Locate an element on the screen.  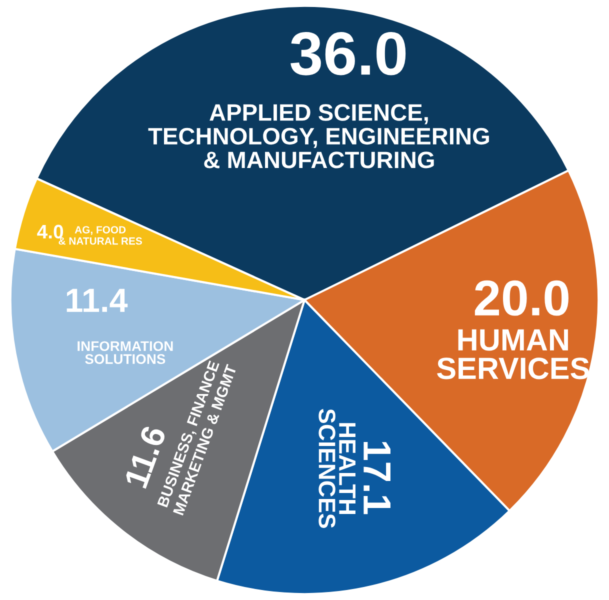
slice-label: INFORMATION SOLUTIONS is located at coordinates (125, 352).